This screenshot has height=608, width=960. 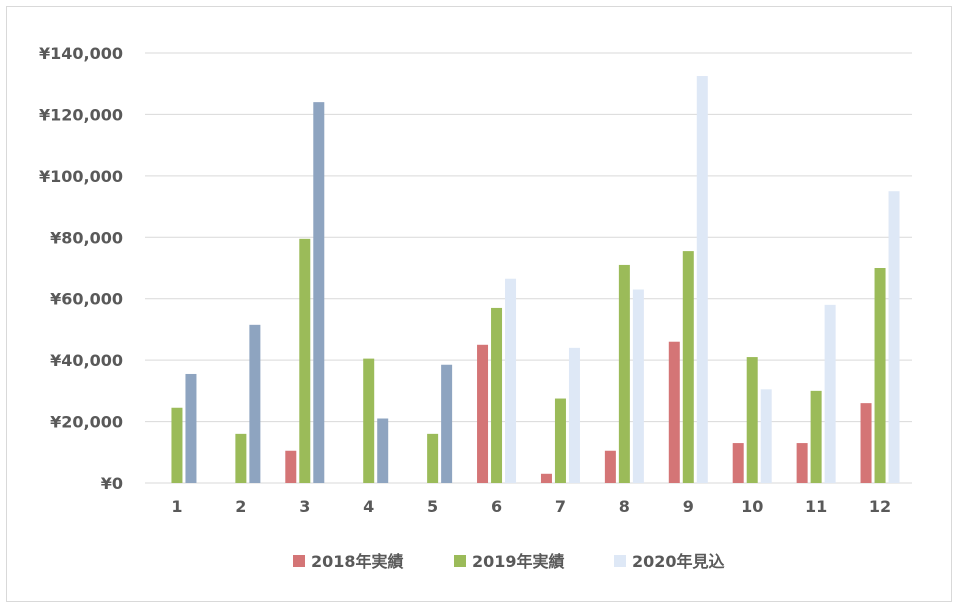 What do you see at coordinates (86, 237) in the screenshot?
I see `y-tick-label: ¥80,000` at bounding box center [86, 237].